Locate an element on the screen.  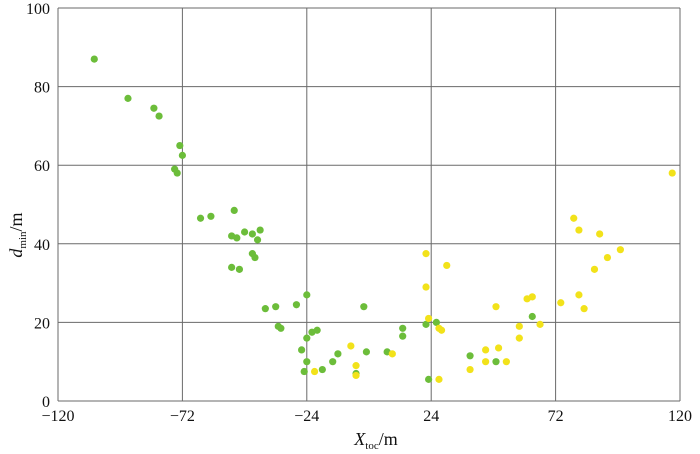
x-axis-title-main: X is located at coordinates (359, 439).